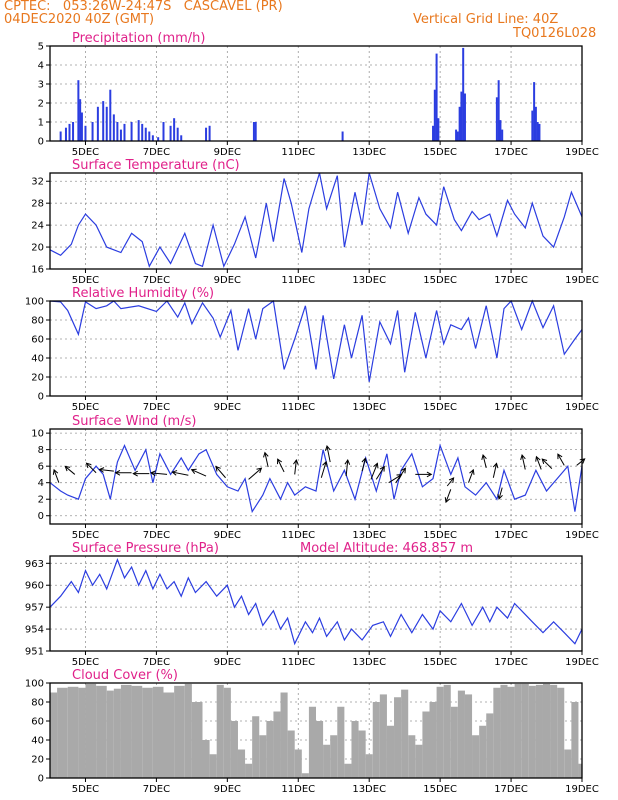  I want to click on y-tick-label: 5, so click(41, 47).